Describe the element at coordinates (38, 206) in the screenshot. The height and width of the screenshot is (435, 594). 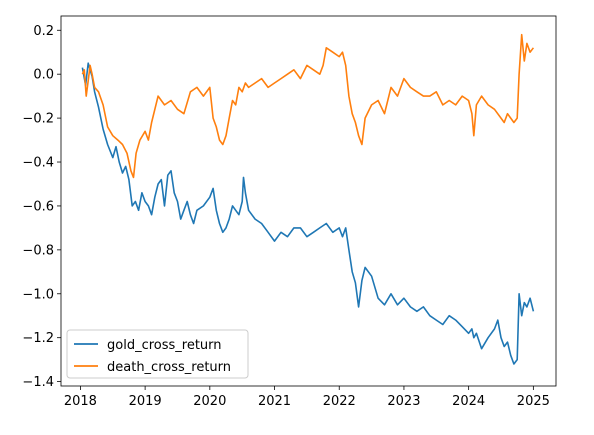
I see `y-tick-label: −0.6` at that location.